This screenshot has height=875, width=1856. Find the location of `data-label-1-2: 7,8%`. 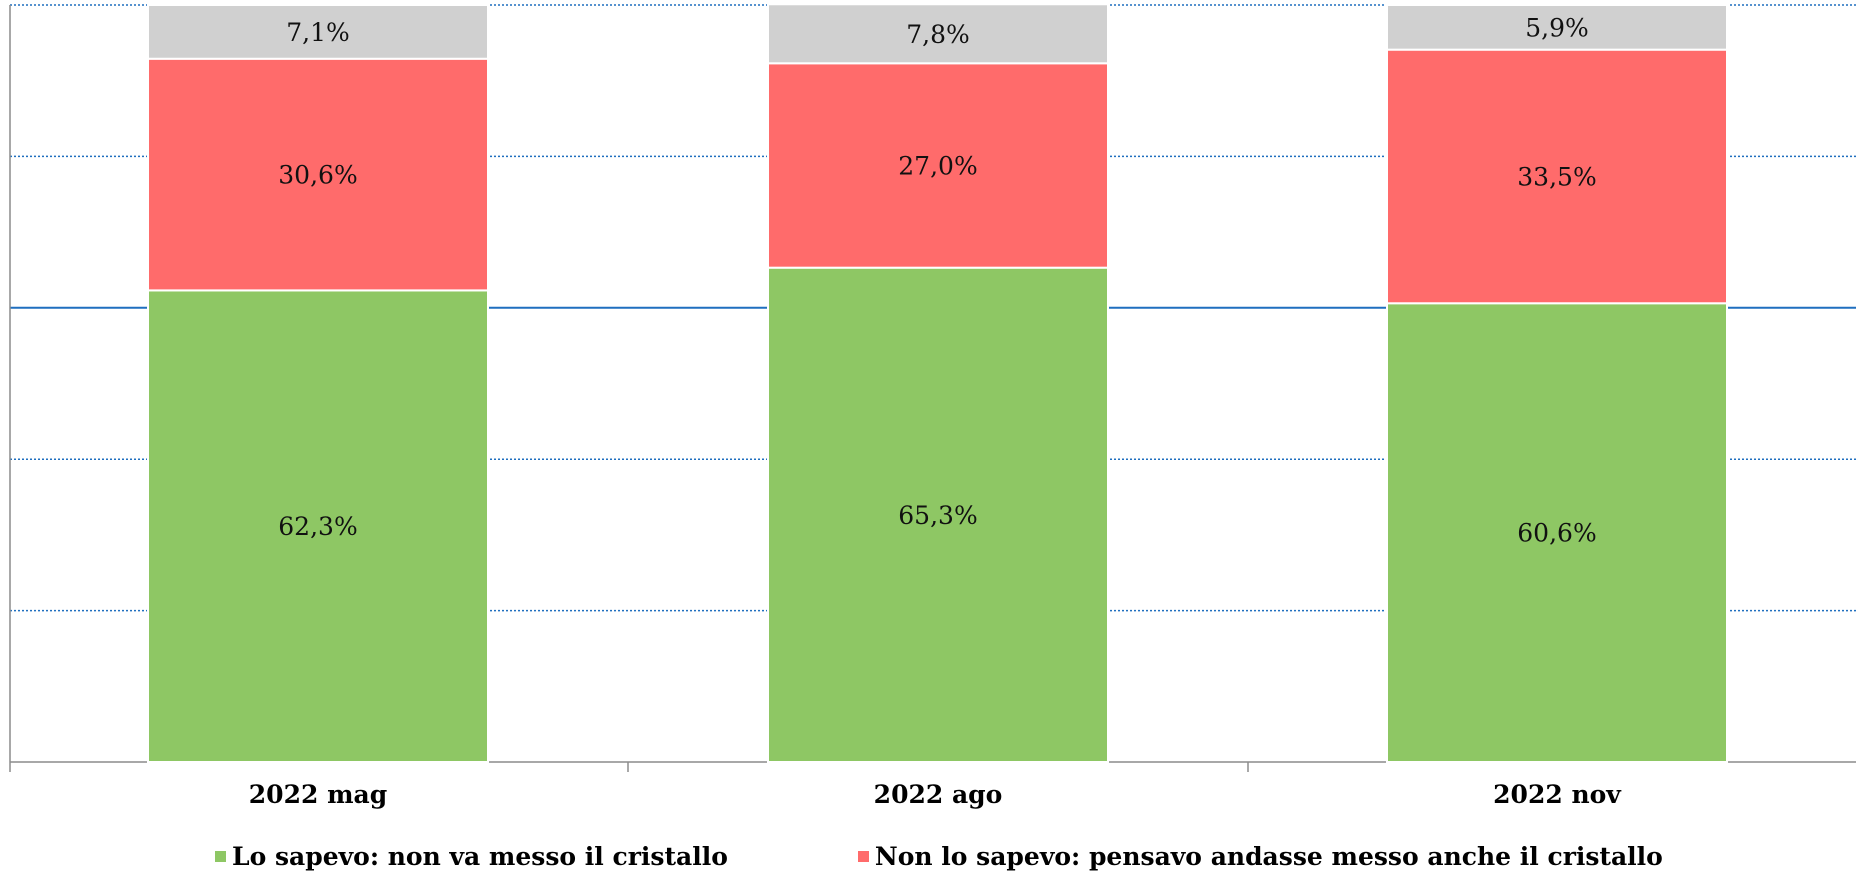

data-label-1-2: 7,8% is located at coordinates (938, 34).